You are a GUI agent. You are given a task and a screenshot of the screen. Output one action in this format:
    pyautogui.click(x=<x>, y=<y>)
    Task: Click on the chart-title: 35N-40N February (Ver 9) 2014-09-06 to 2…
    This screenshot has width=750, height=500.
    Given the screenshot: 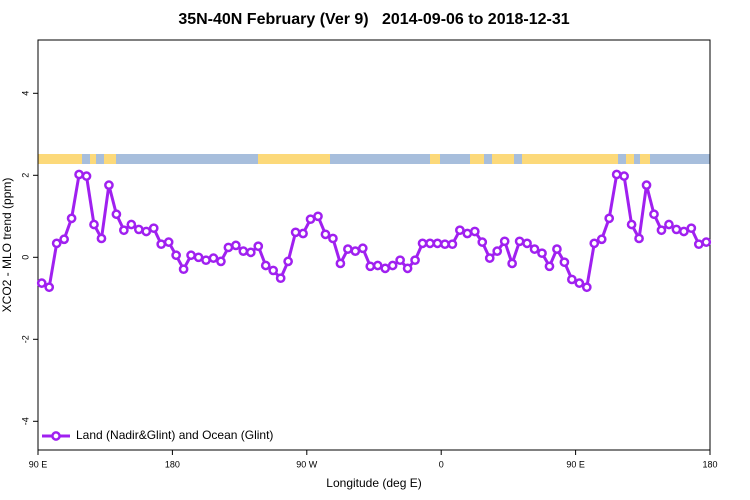 What is the action you would take?
    pyautogui.click(x=373, y=19)
    